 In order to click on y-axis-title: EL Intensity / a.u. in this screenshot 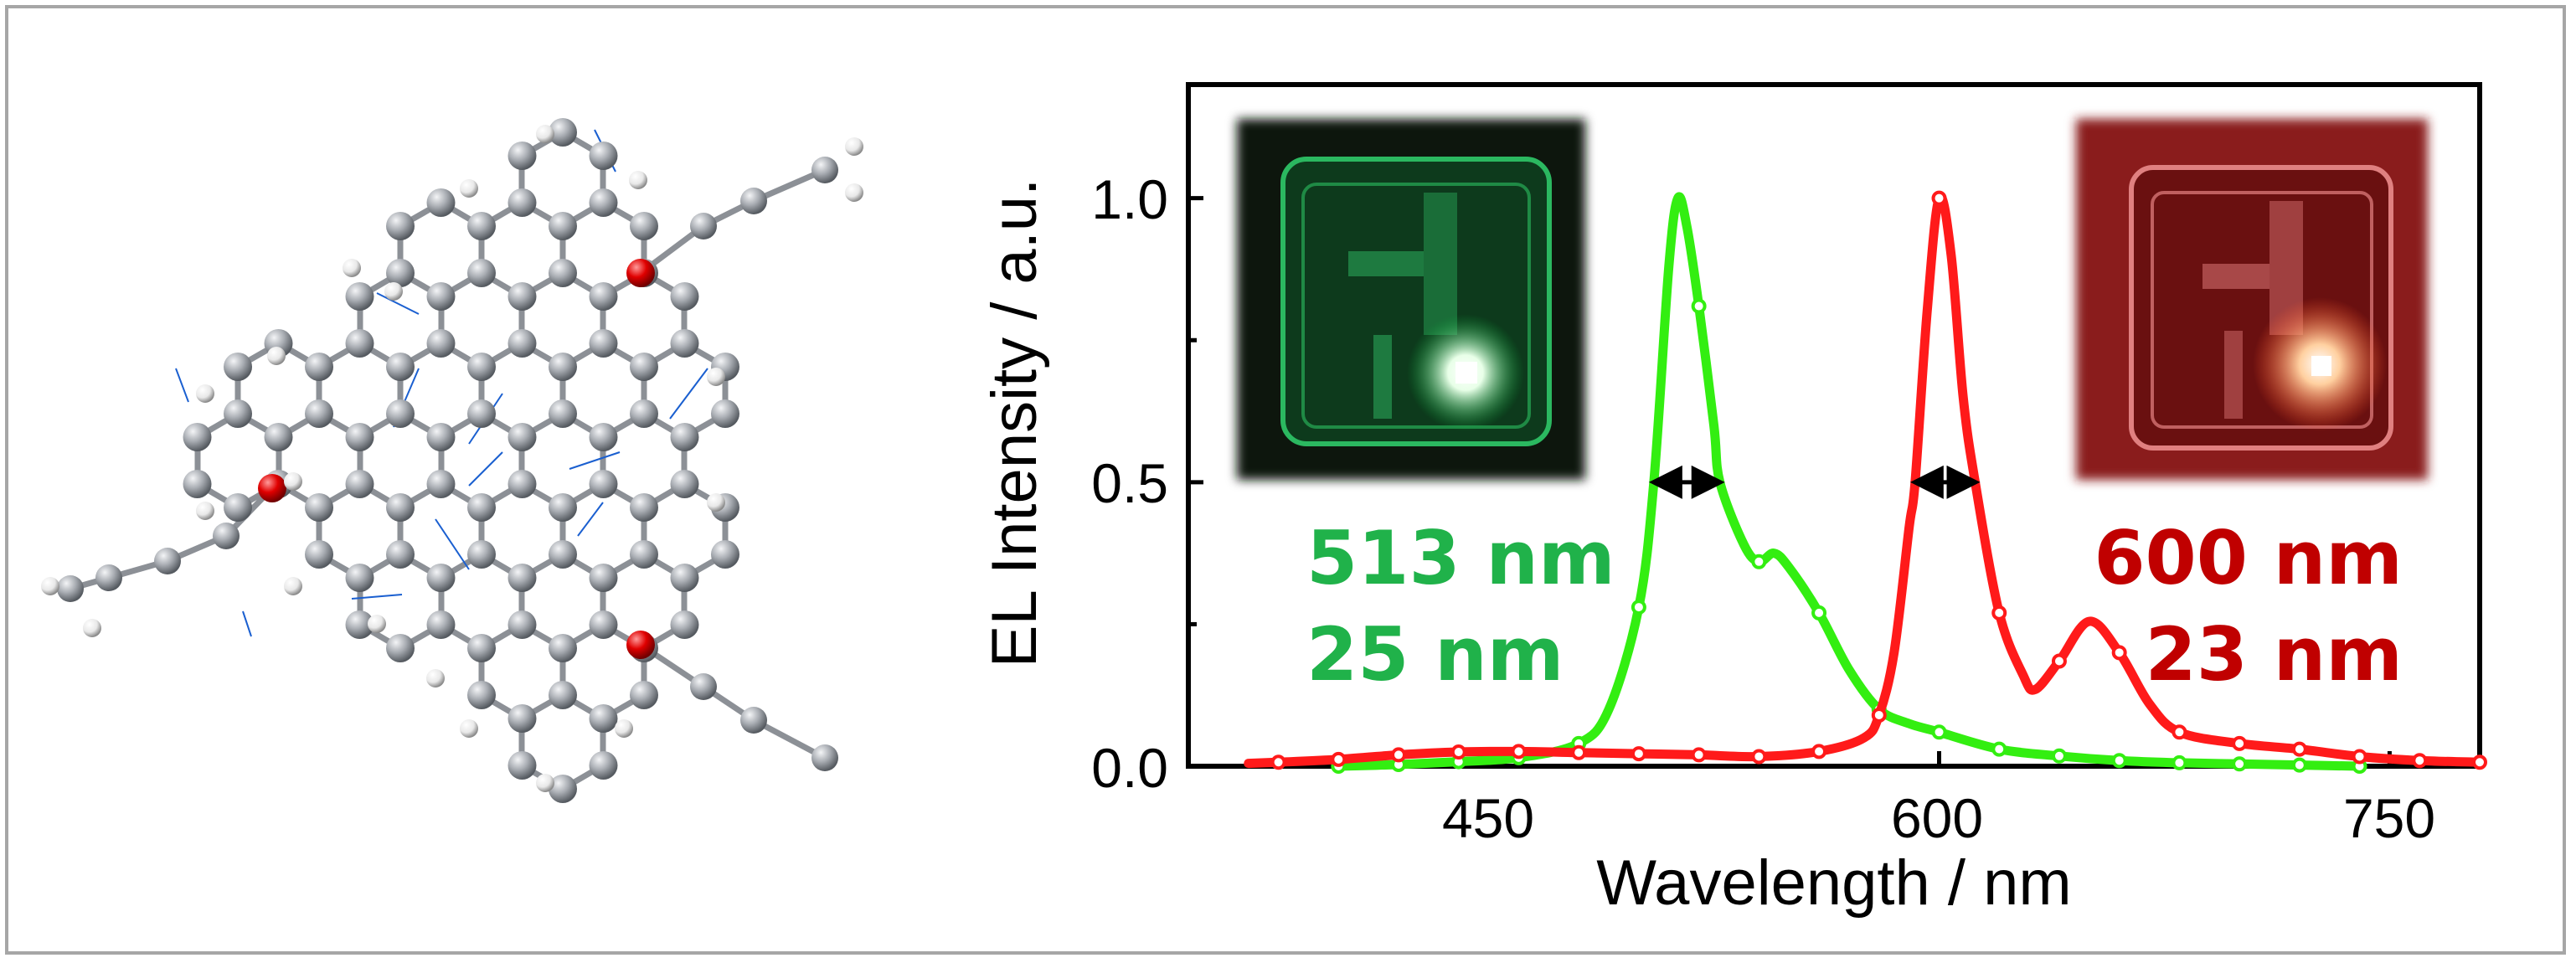, I will do `click(1014, 422)`.